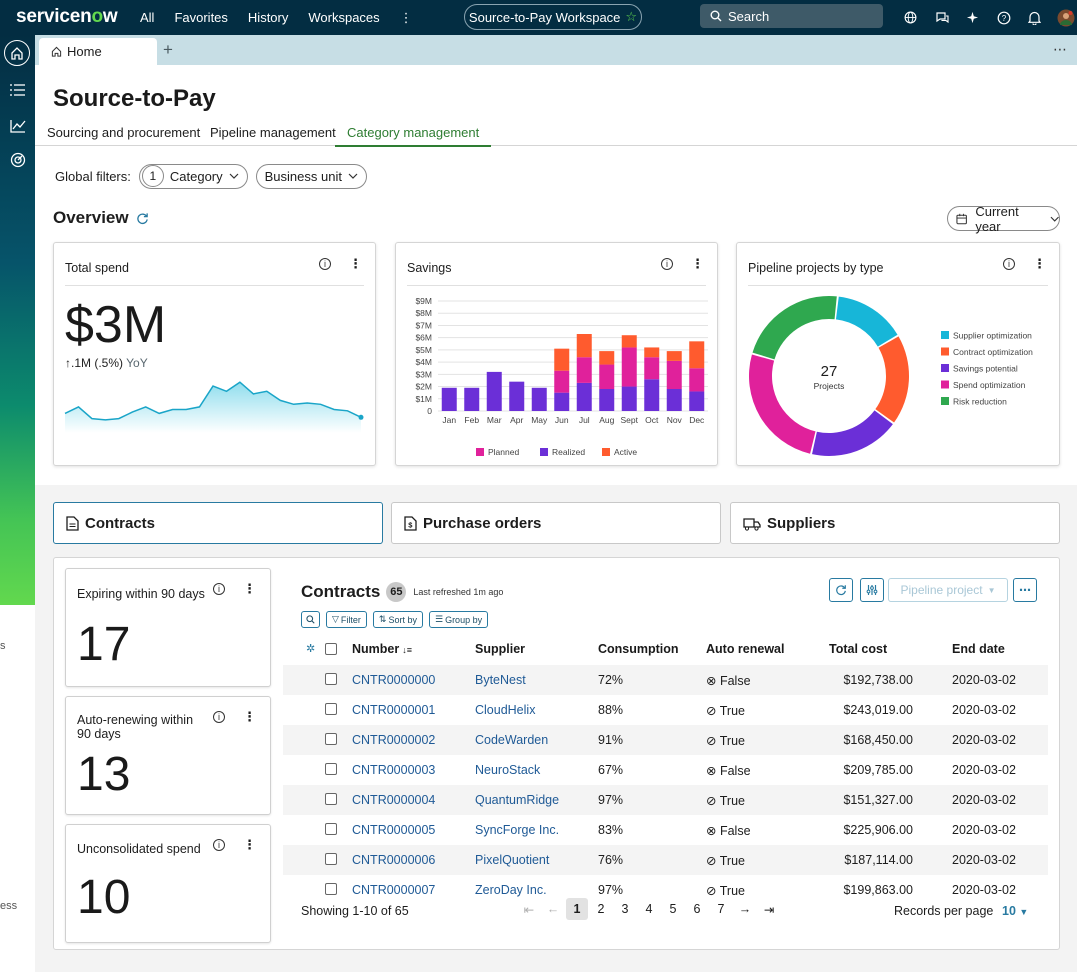 This screenshot has height=972, width=1077. Describe the element at coordinates (577, 909) in the screenshot. I see `page-button: 1` at that location.